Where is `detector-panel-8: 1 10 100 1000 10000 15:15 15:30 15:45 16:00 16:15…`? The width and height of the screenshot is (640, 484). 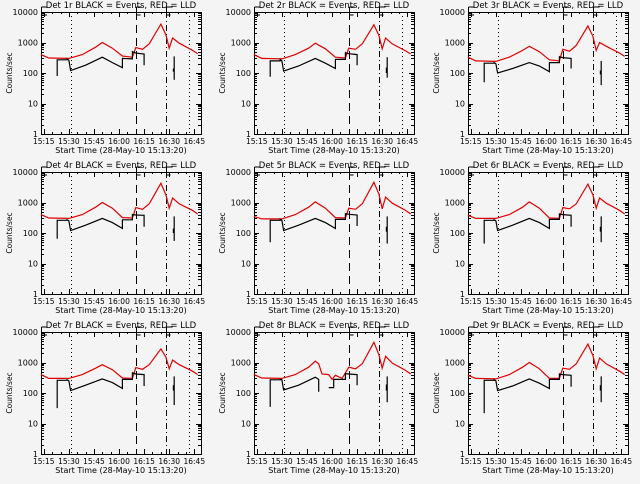
detector-panel-8: 1 10 100 1000 10000 15:15 15:30 15:45 16:00 16:15… is located at coordinates (319, 400).